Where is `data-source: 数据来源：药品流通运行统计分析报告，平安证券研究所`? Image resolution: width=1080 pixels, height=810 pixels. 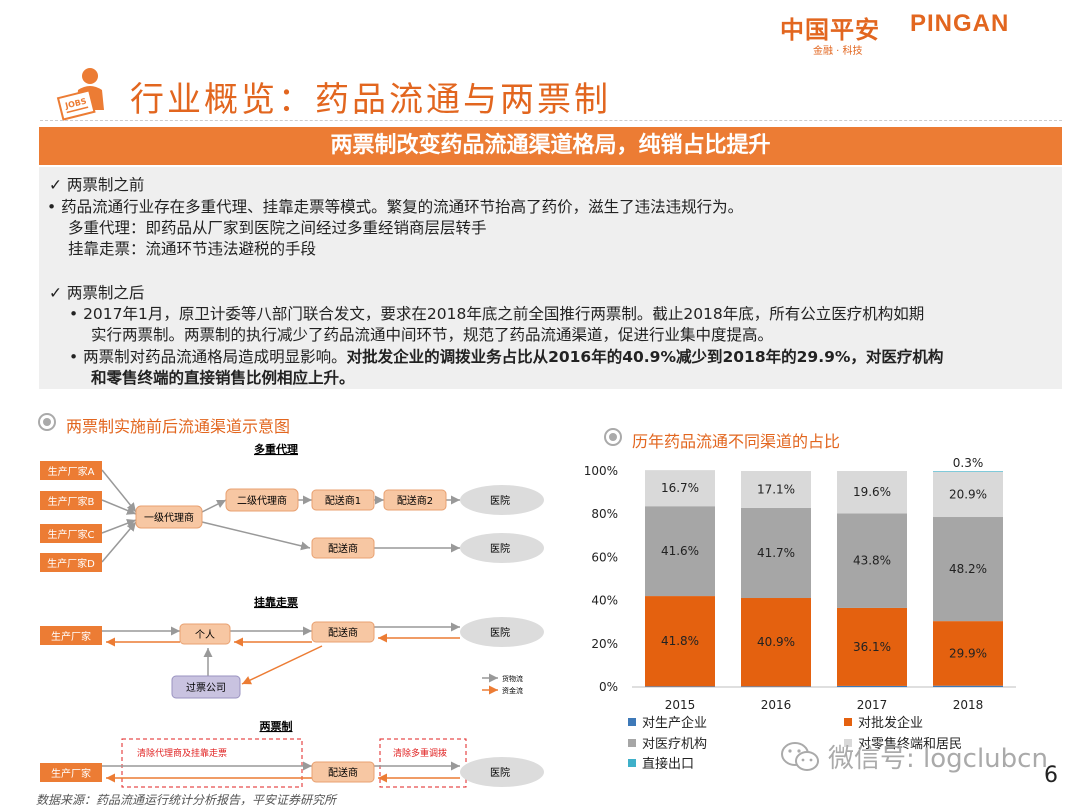 data-source: 数据来源：药品流通运行统计分析报告，平安证券研究所 is located at coordinates (186, 800).